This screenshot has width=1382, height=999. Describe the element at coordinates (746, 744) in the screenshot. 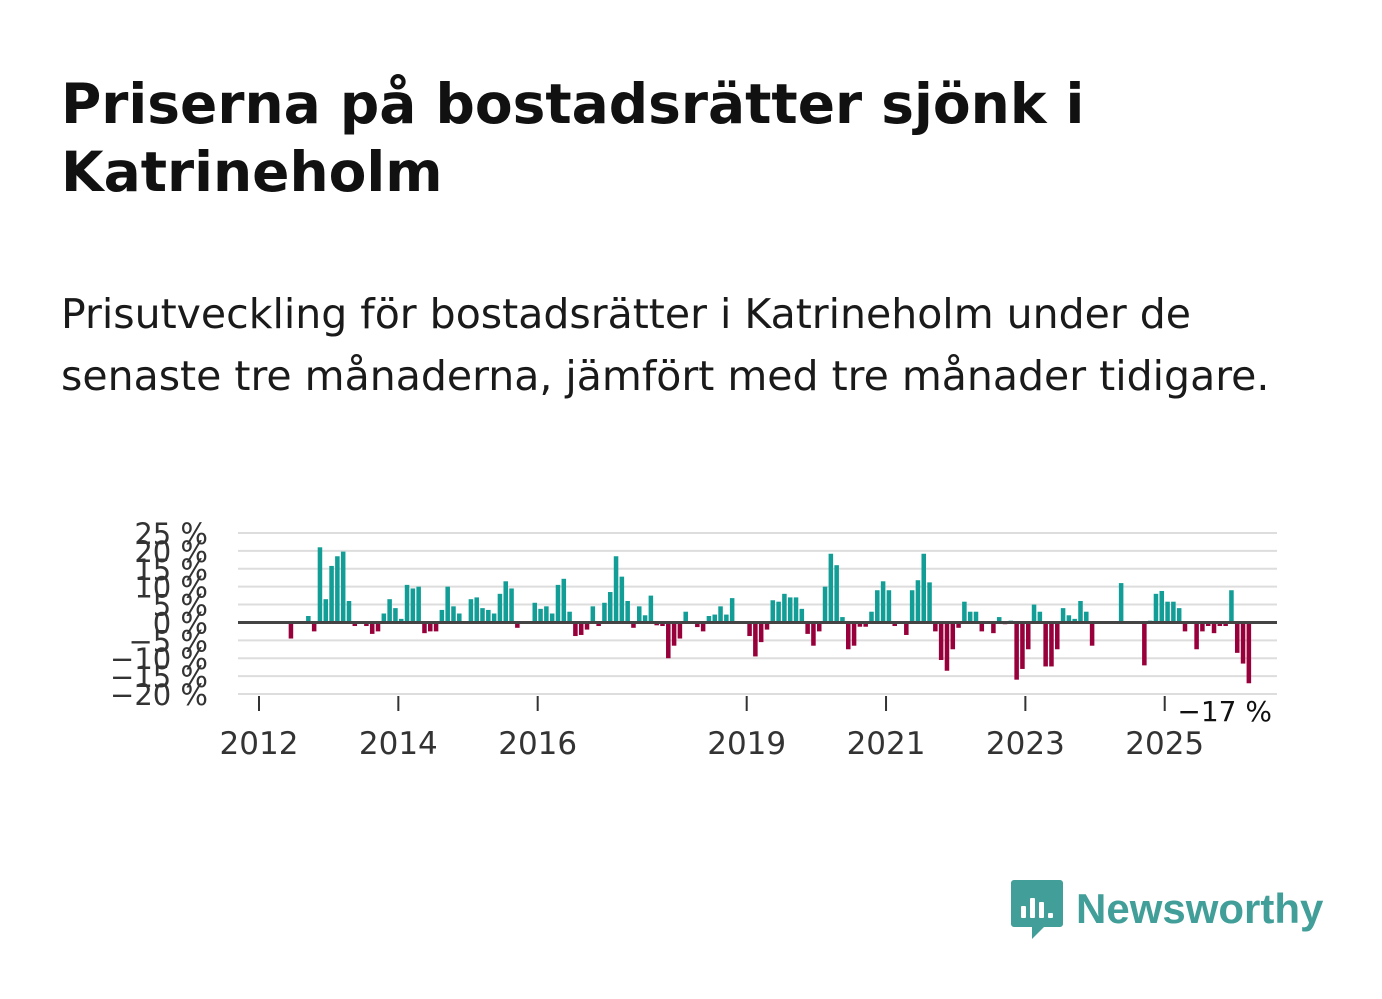

I see `x-tick-label: 2019` at that location.